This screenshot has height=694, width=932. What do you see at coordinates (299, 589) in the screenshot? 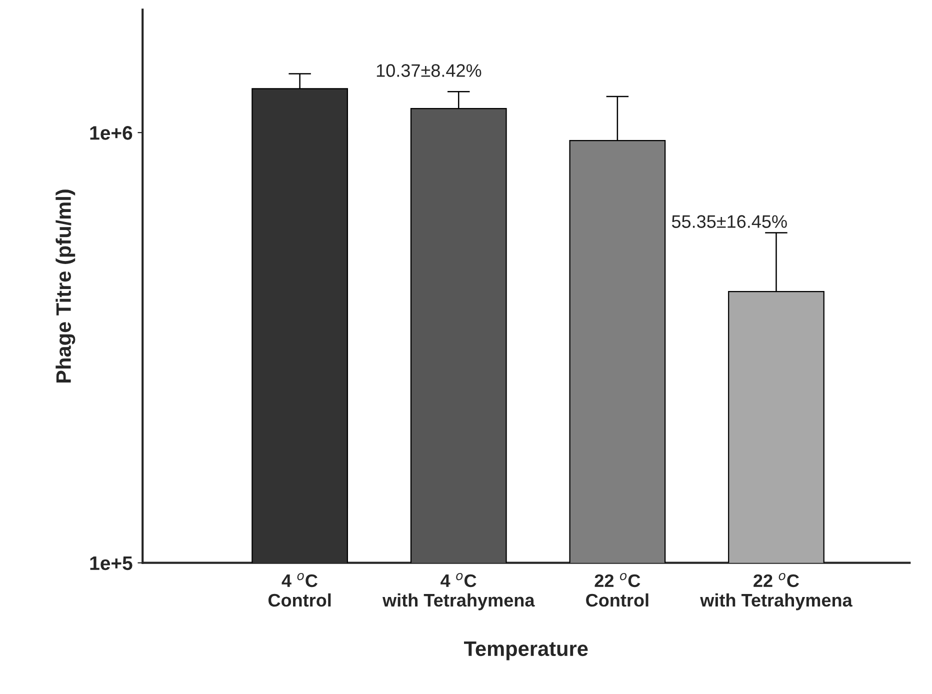
I see `x-tick-label: 4 $^{o}$C Control` at bounding box center [299, 589].